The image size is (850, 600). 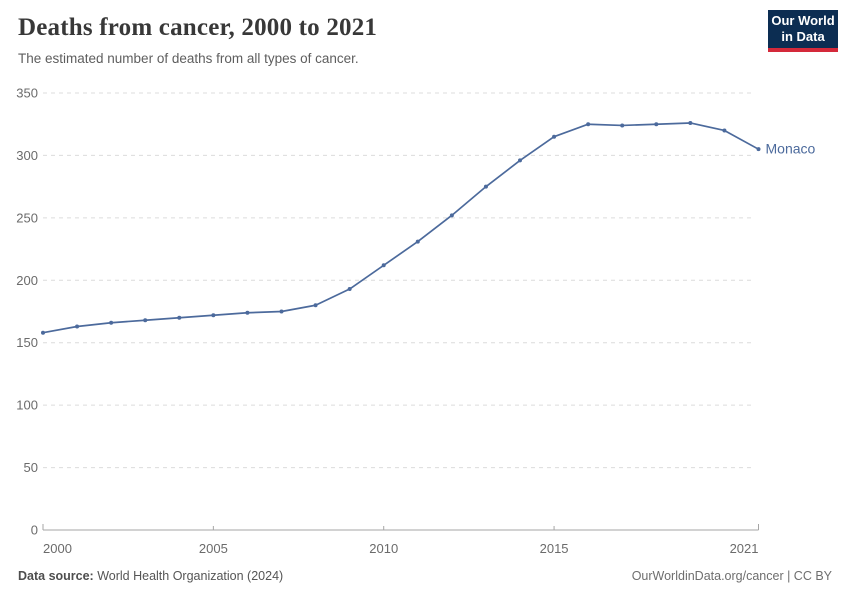 What do you see at coordinates (401, 548) in the screenshot?
I see `x-tick-labels: 2000 2005 2010 2015 2021` at bounding box center [401, 548].